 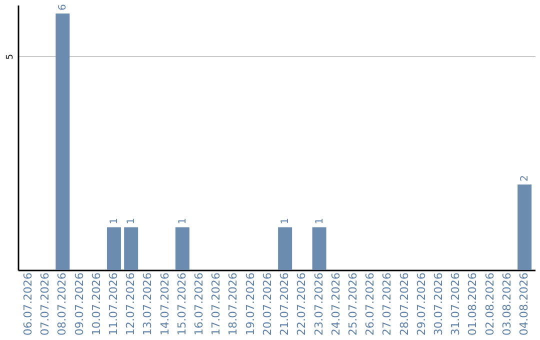 I want to click on x-tick-label: 07.07.2026, so click(x=45, y=304).